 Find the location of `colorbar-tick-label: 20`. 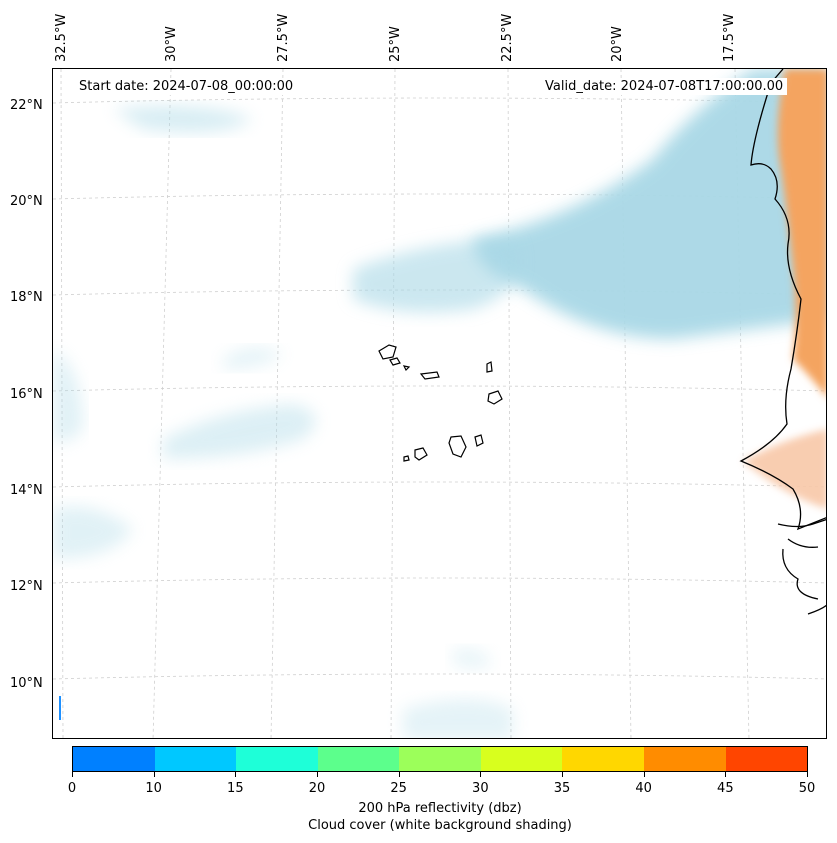

colorbar-tick-label: 20 is located at coordinates (317, 788).